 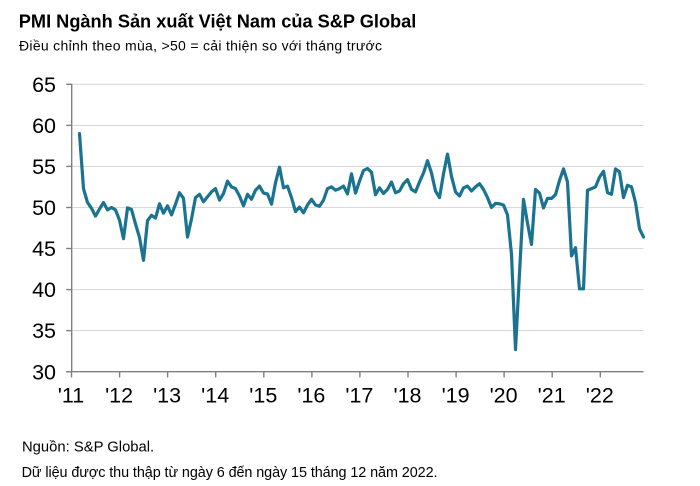 What do you see at coordinates (263, 396) in the screenshot?
I see `svg-text: '15` at bounding box center [263, 396].